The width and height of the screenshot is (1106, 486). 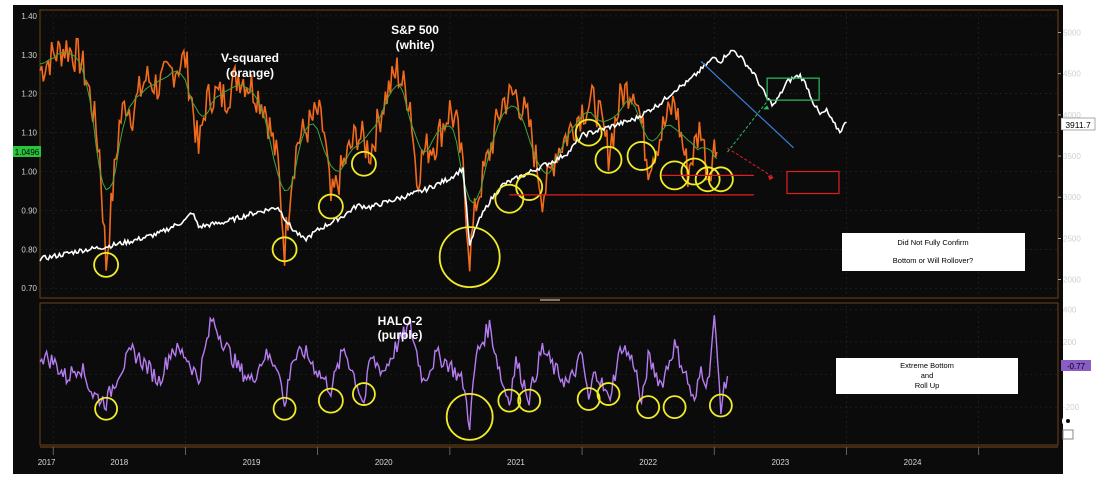 What do you see at coordinates (415, 45) in the screenshot?
I see `sp500-color-label: (white)` at bounding box center [415, 45].